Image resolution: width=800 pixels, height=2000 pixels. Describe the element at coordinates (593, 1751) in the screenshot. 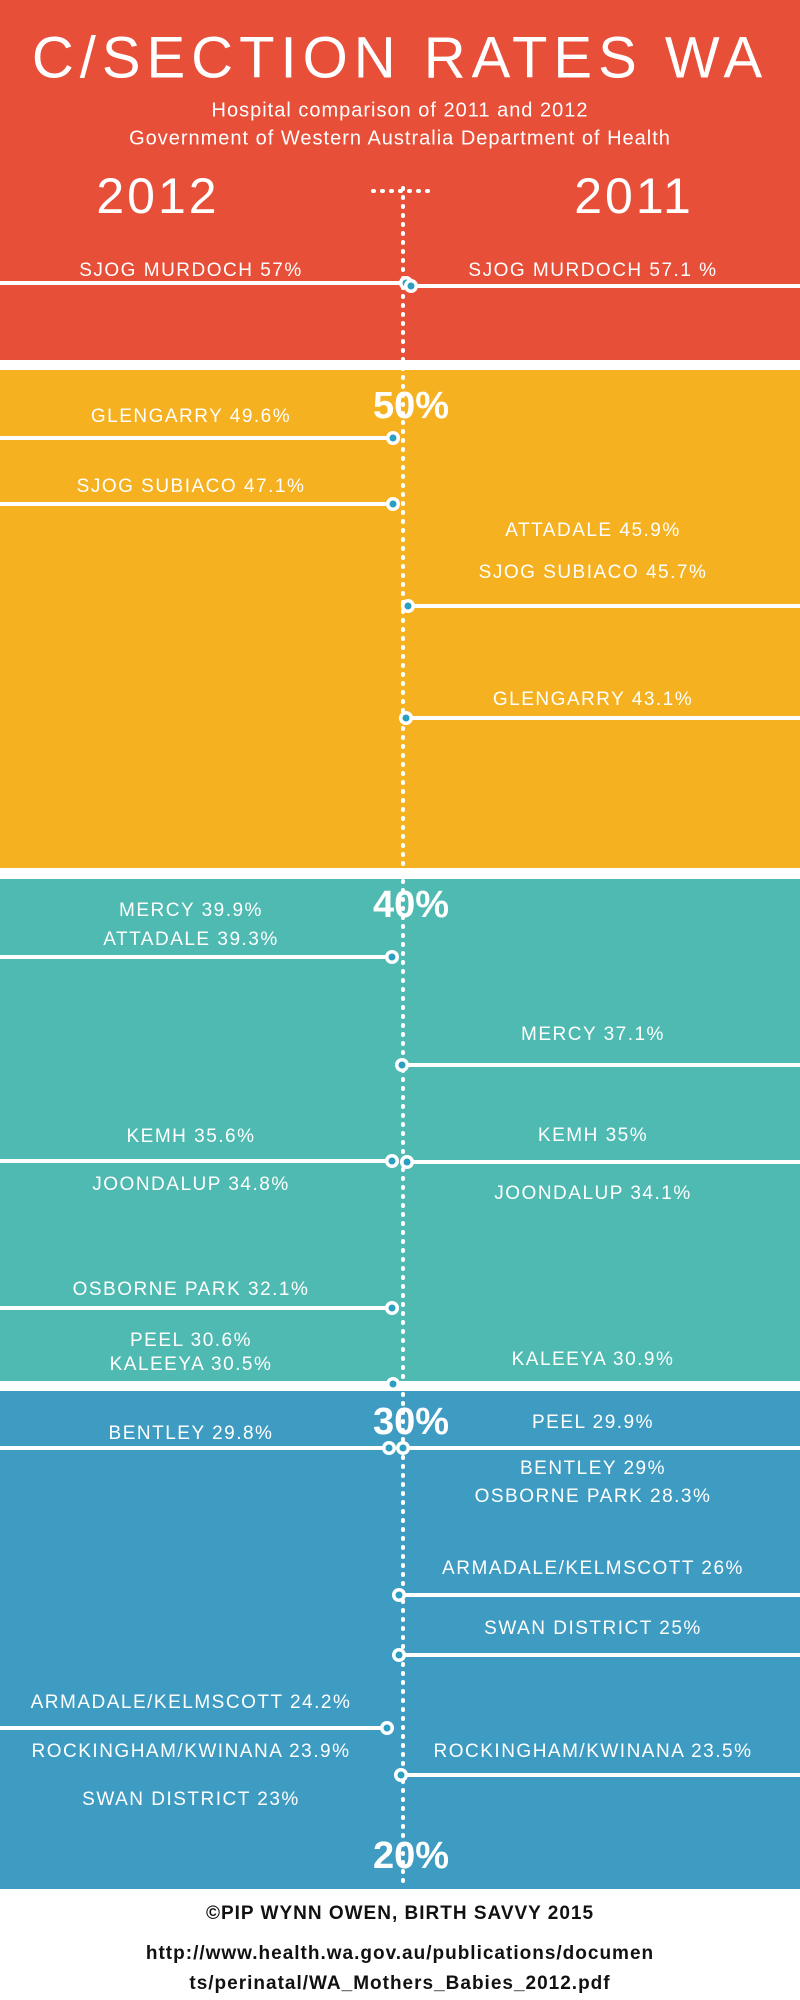

I see `hospital-label: ROCKINGHAM/KWINANA 23.5%` at that location.